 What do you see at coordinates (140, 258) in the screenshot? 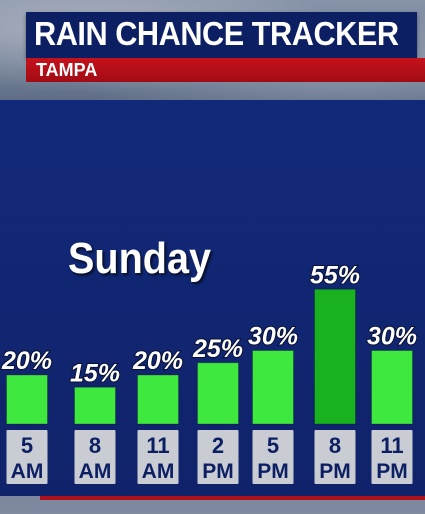
I see `day-label: Sunday` at bounding box center [140, 258].